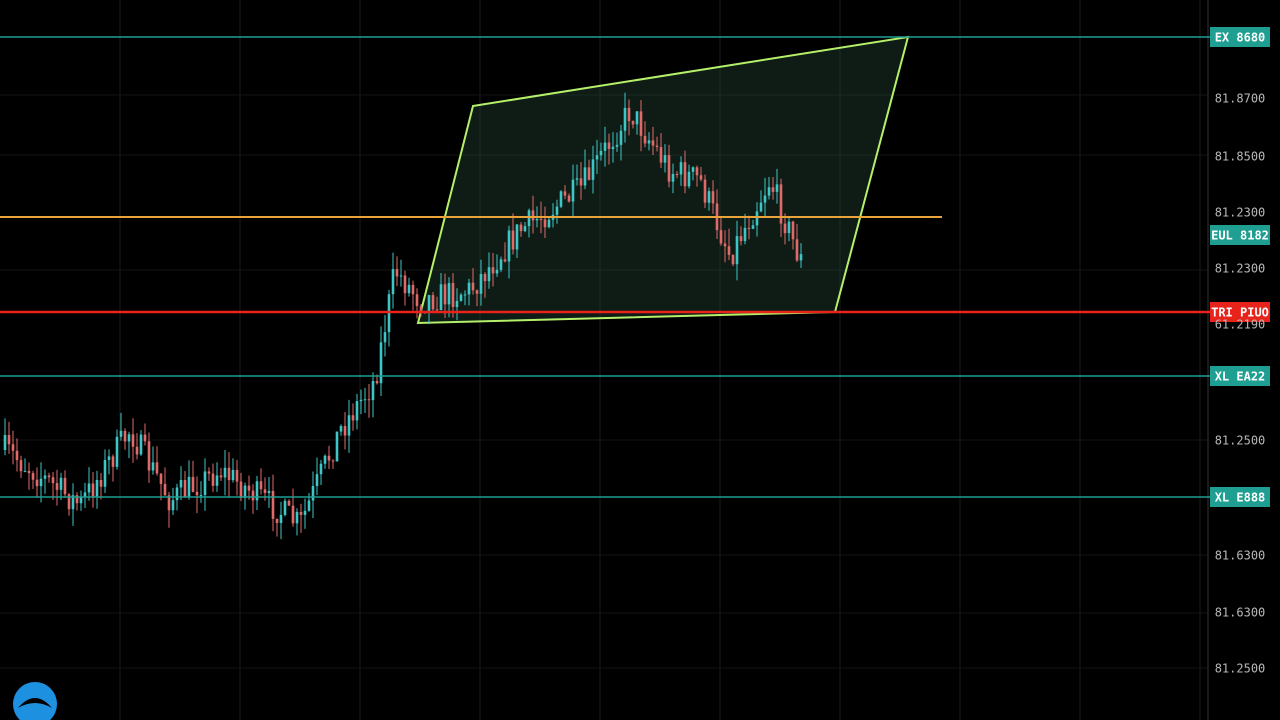  I want to click on logo, so click(35, 701).